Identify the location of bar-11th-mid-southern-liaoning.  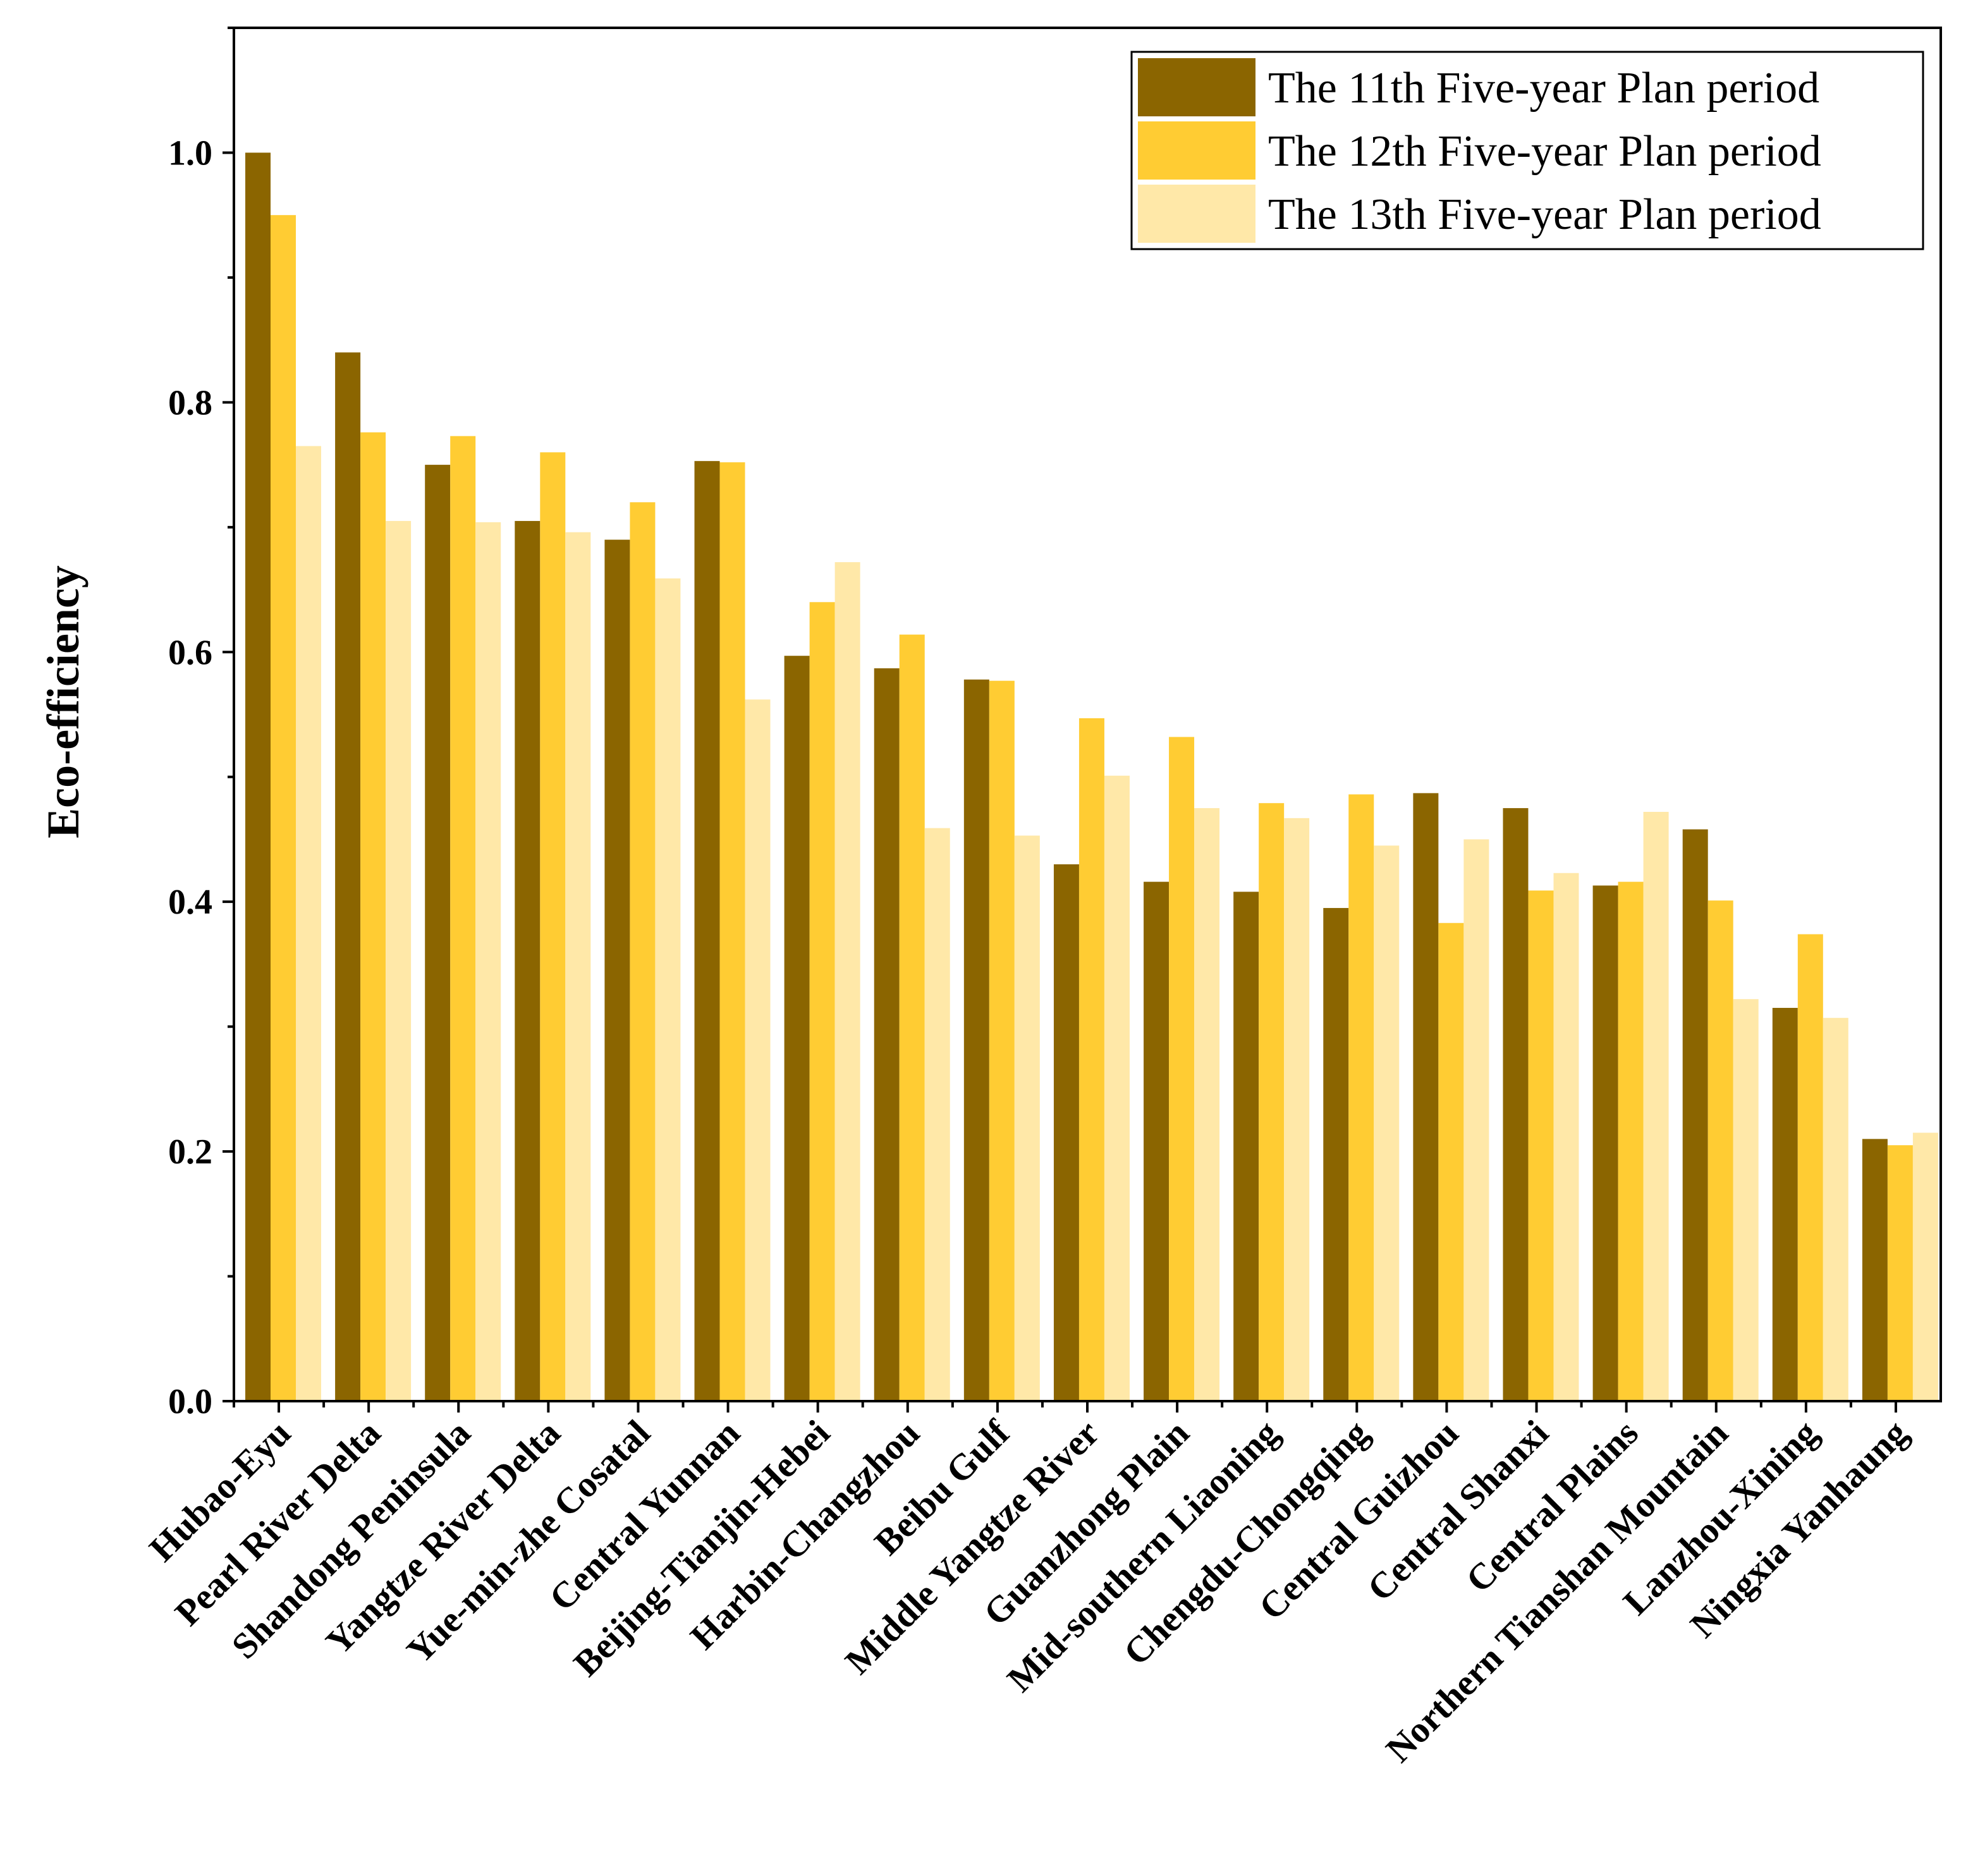
(1246, 1146).